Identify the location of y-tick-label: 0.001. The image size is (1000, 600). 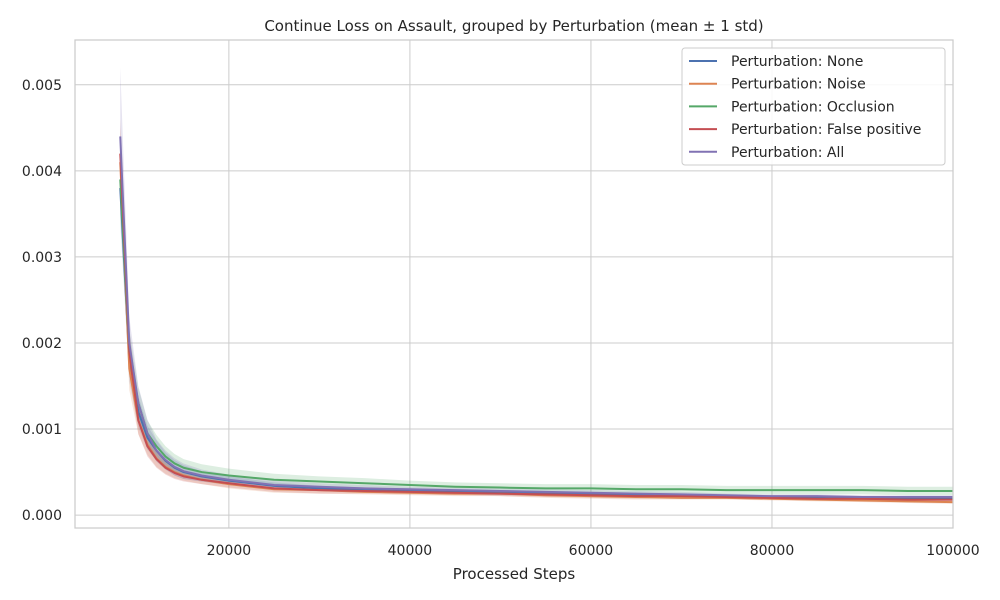
(42, 430).